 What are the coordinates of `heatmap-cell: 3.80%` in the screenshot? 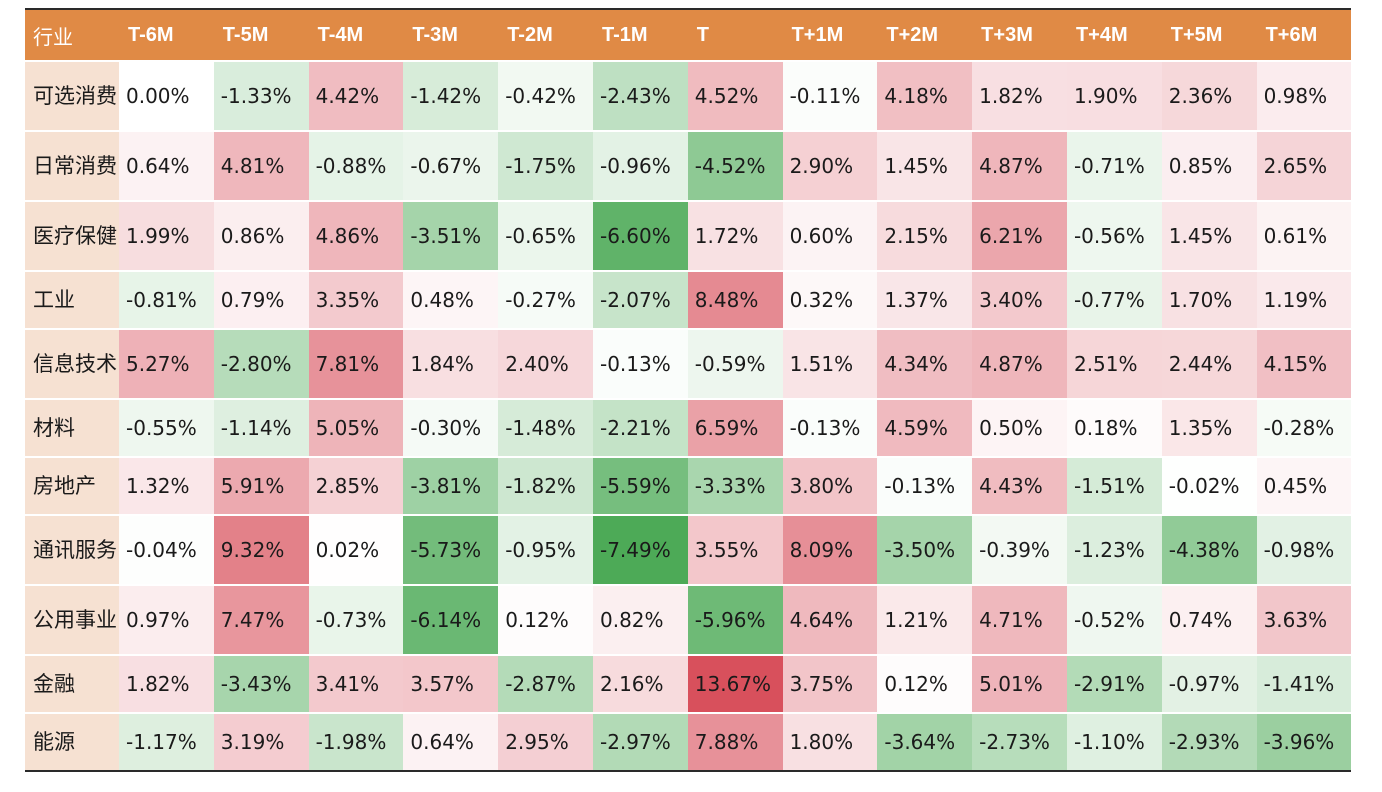 It's located at (830, 485).